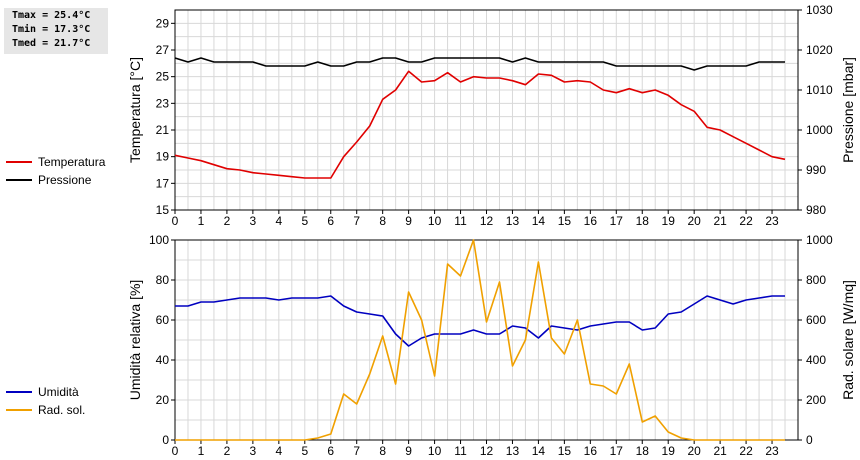 The height and width of the screenshot is (460, 860). What do you see at coordinates (480, 321) in the screenshot?
I see `series-line-umidit` at bounding box center [480, 321].